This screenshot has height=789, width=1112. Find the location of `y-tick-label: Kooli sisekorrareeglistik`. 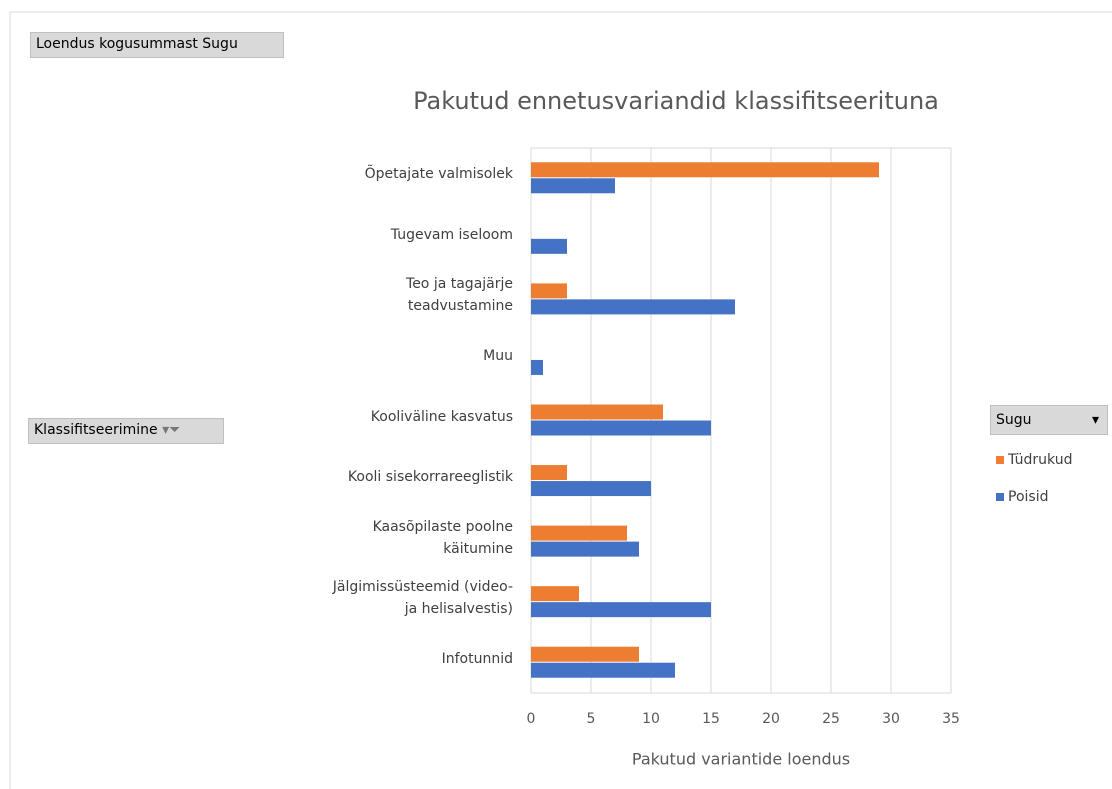

y-tick-label: Kooli sisekorrareeglistik is located at coordinates (430, 477).